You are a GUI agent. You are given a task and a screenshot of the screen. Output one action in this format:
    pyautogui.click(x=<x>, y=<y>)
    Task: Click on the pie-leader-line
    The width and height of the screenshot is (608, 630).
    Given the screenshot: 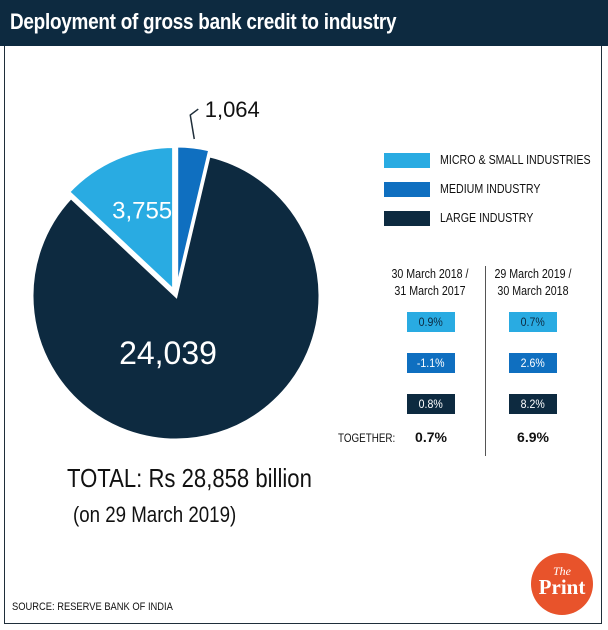 What is the action you would take?
    pyautogui.click(x=194, y=124)
    